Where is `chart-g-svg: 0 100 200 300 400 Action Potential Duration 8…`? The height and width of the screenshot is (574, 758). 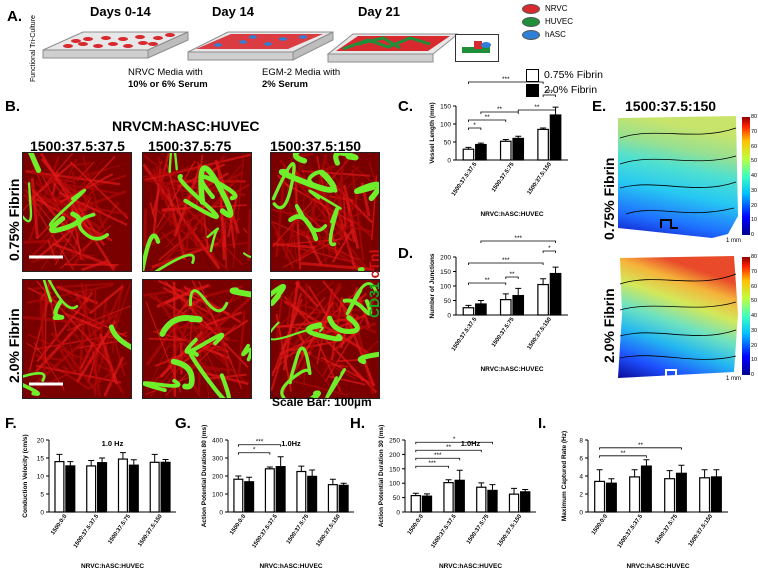
chart-g-svg: 0 100 200 300 400 Action Potential Duration 8… is located at coordinates (277, 497).